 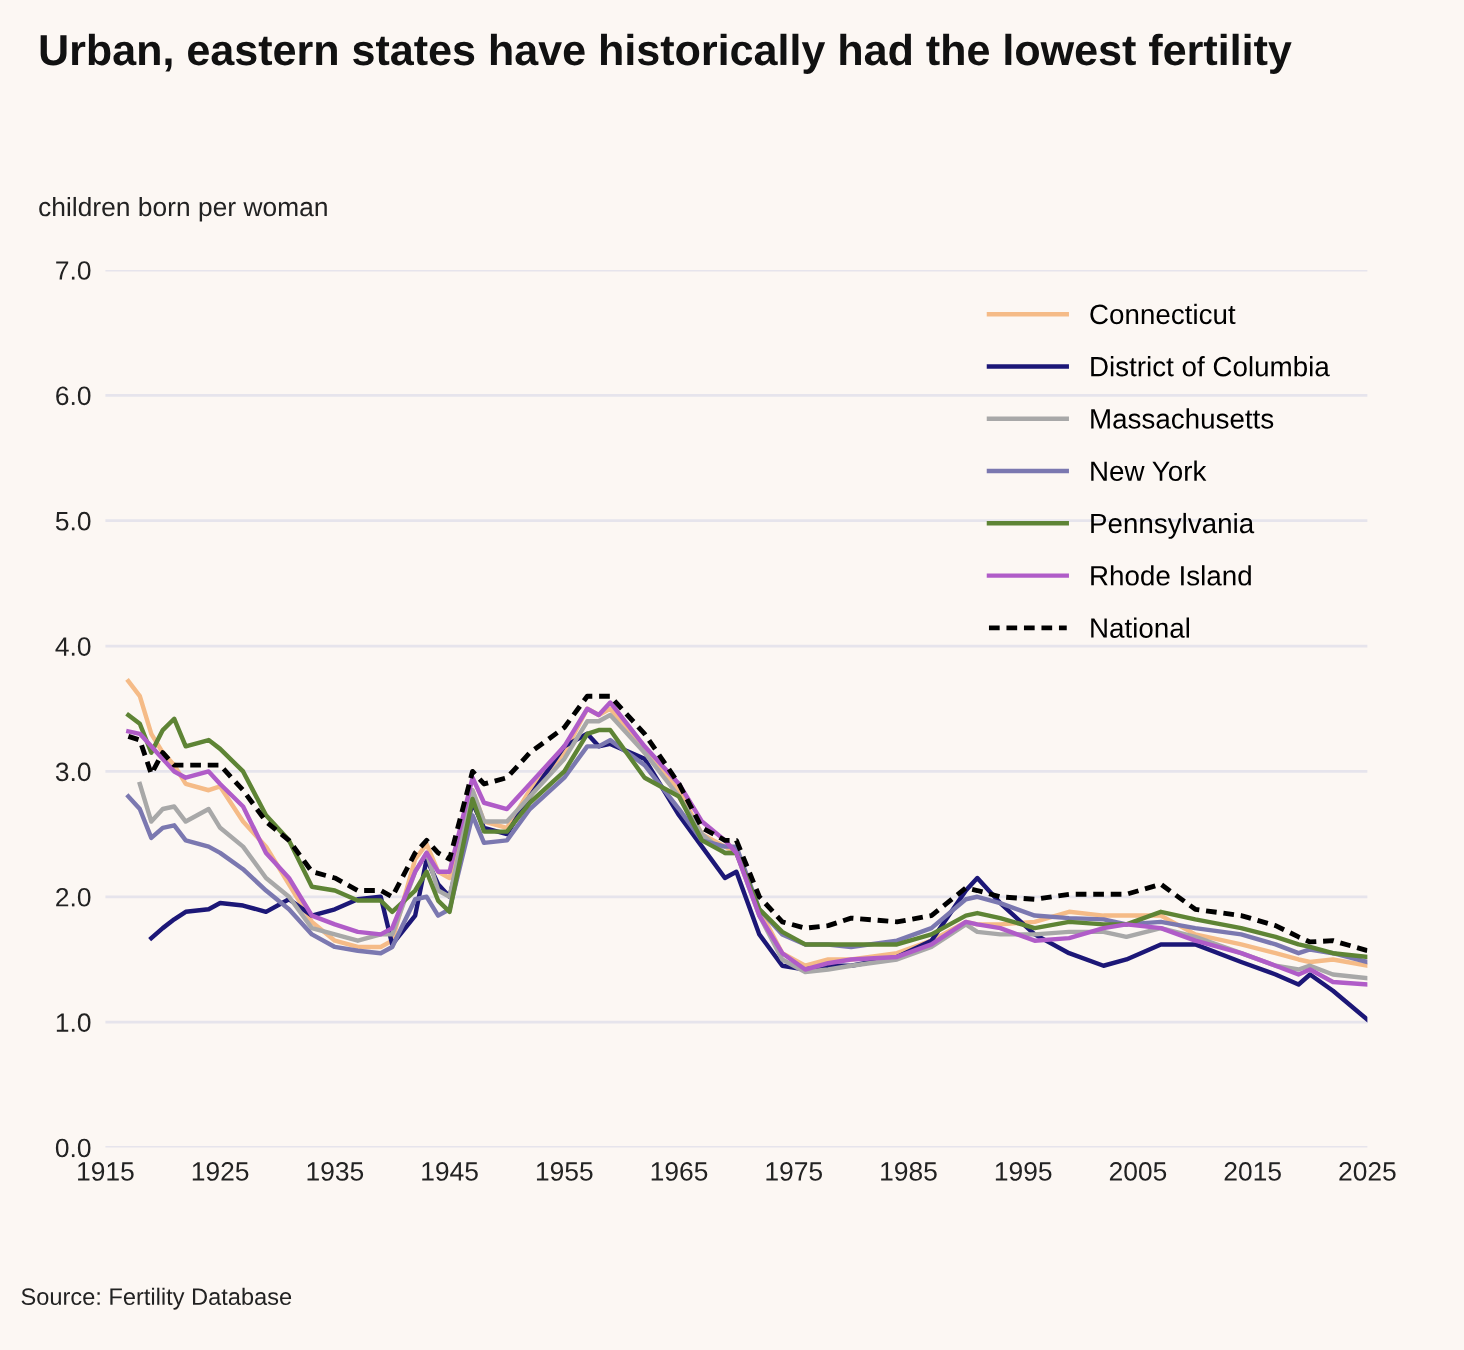 What do you see at coordinates (666, 53) in the screenshot?
I see `chart-title: Urban, eastern states have historically had the lowest fertility` at bounding box center [666, 53].